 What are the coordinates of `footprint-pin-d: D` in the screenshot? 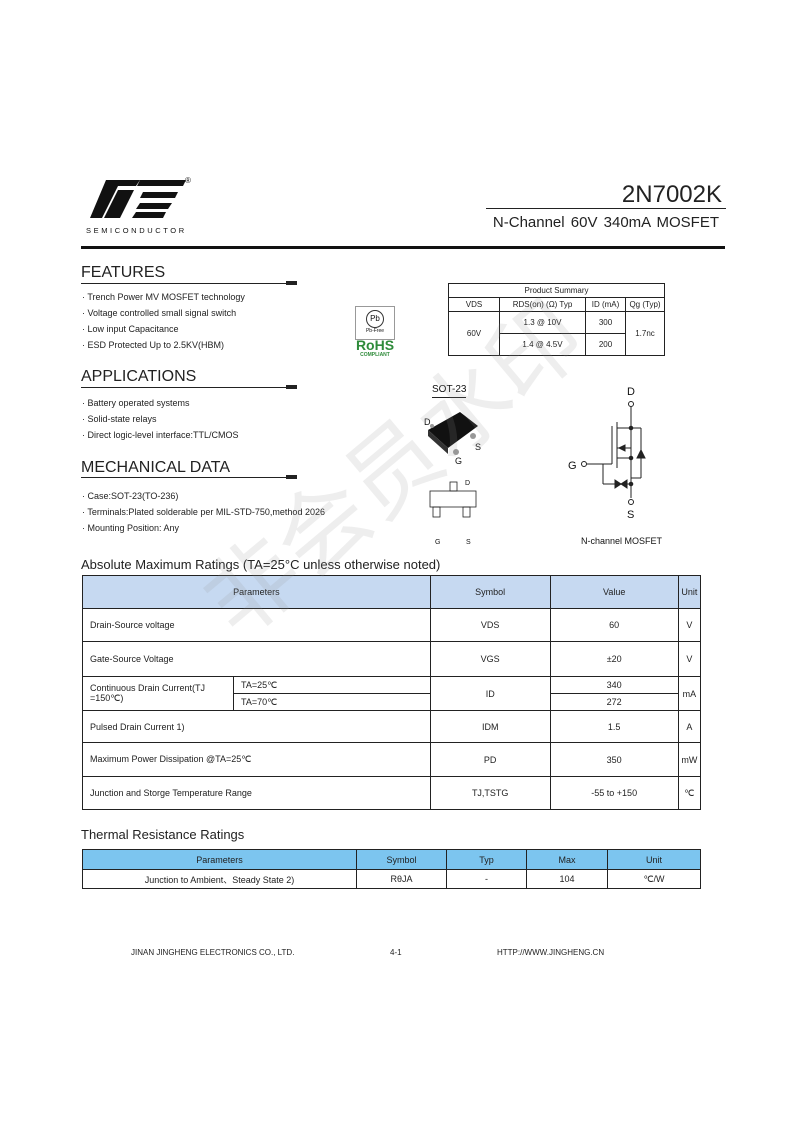 It's located at (468, 483).